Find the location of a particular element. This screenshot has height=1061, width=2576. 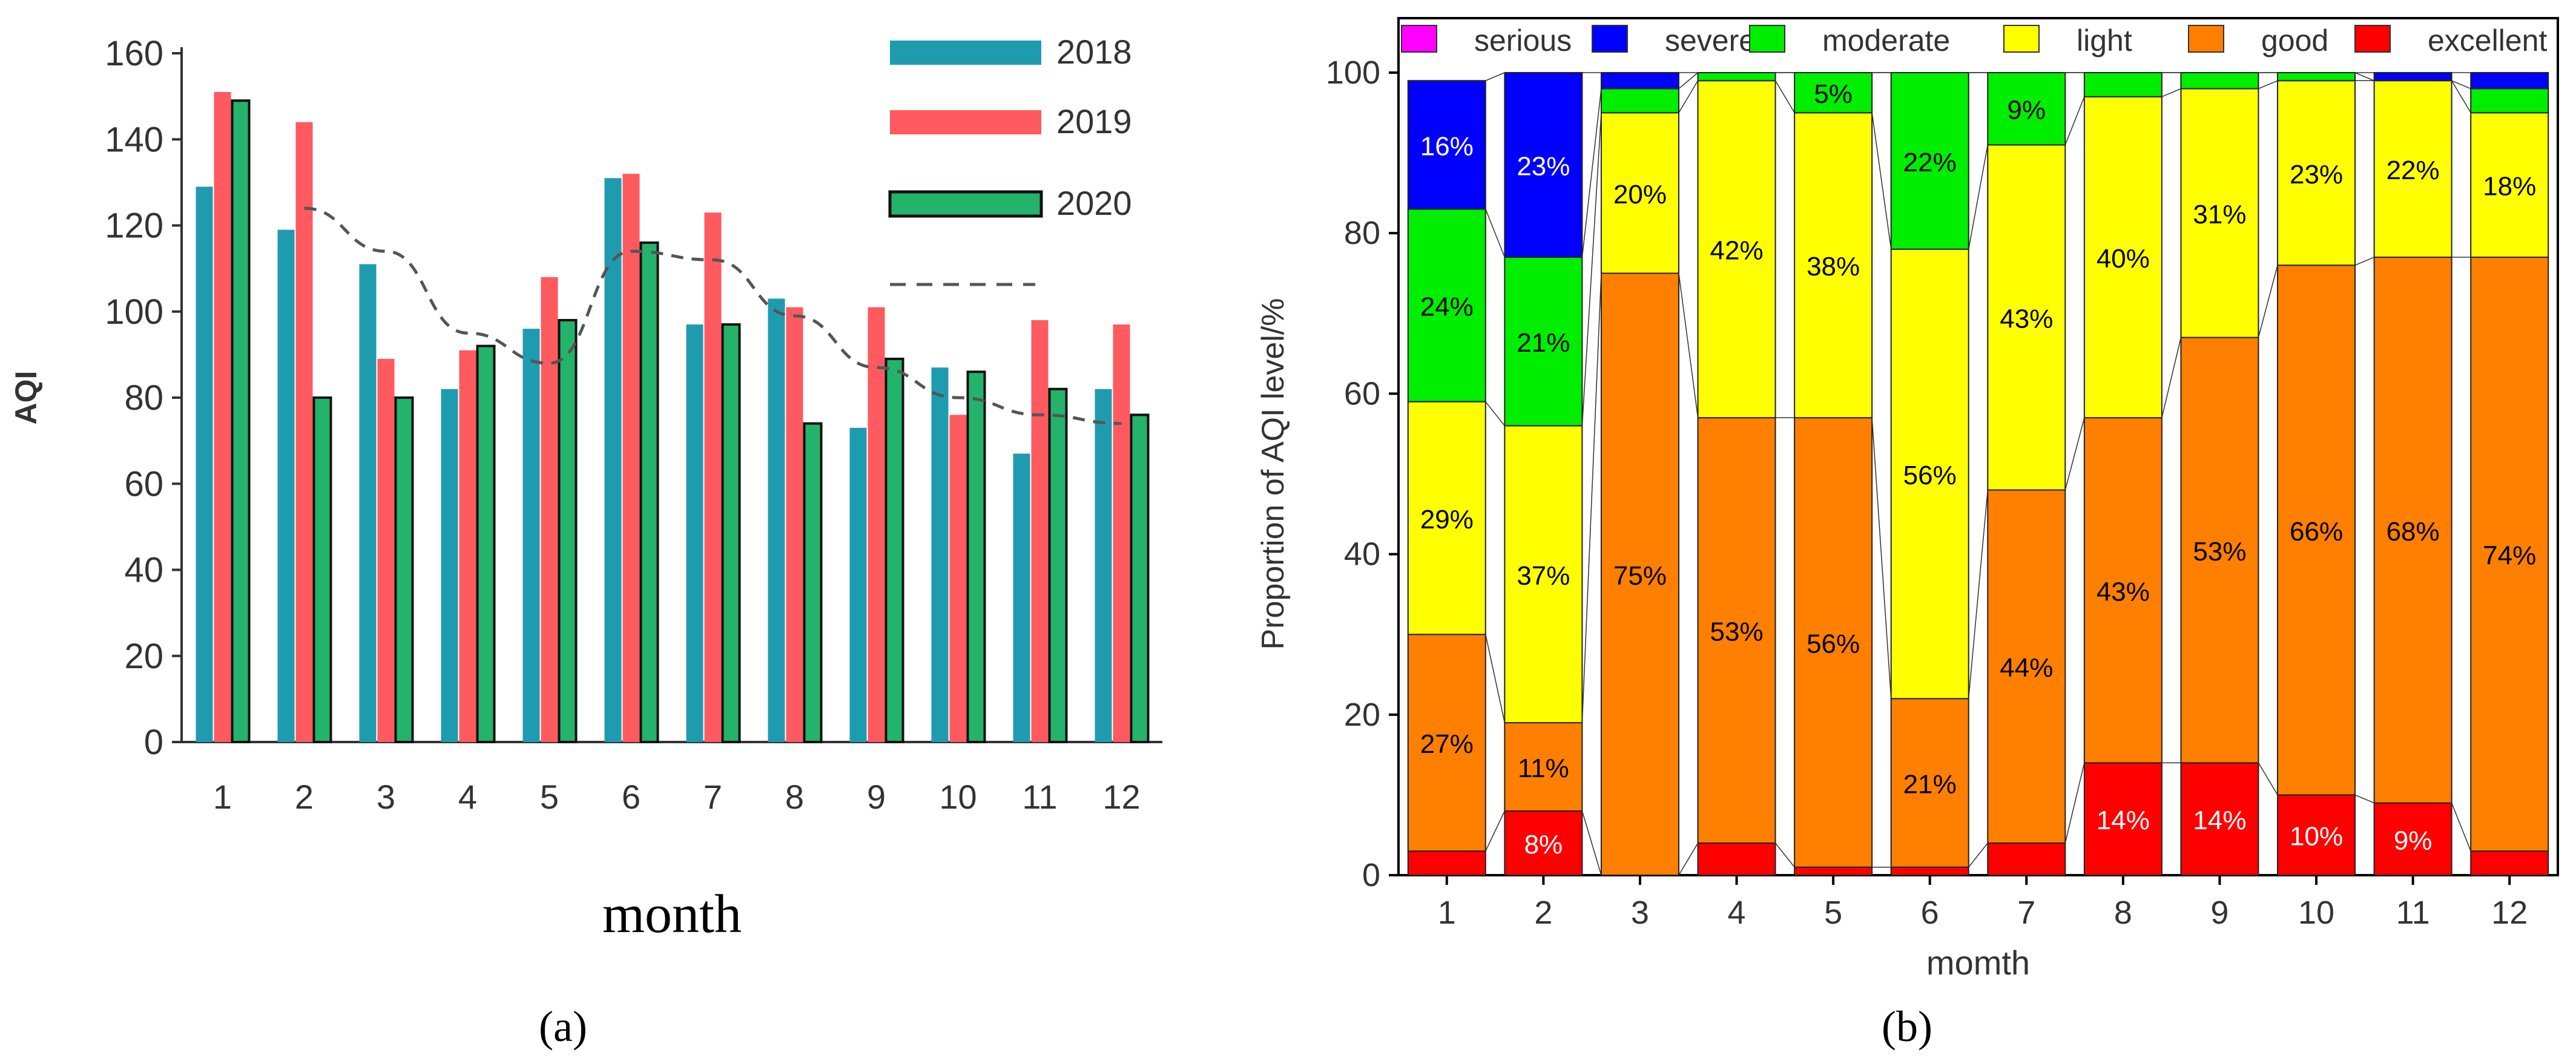

a-x-tick-label: 6 is located at coordinates (631, 797).